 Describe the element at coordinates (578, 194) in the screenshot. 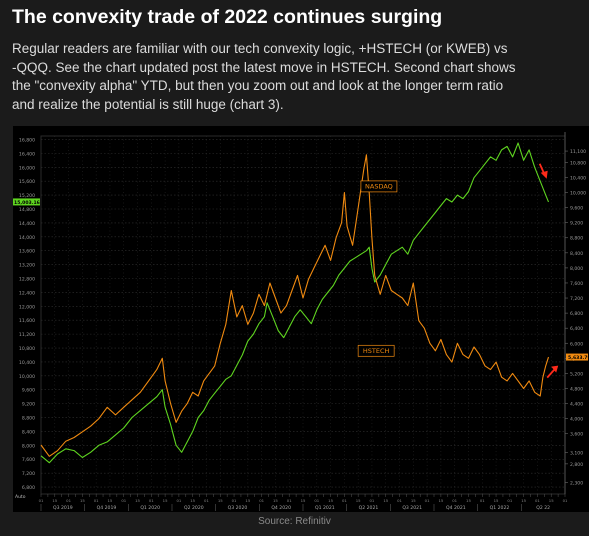

I see `right-tick-label: 10,000` at that location.